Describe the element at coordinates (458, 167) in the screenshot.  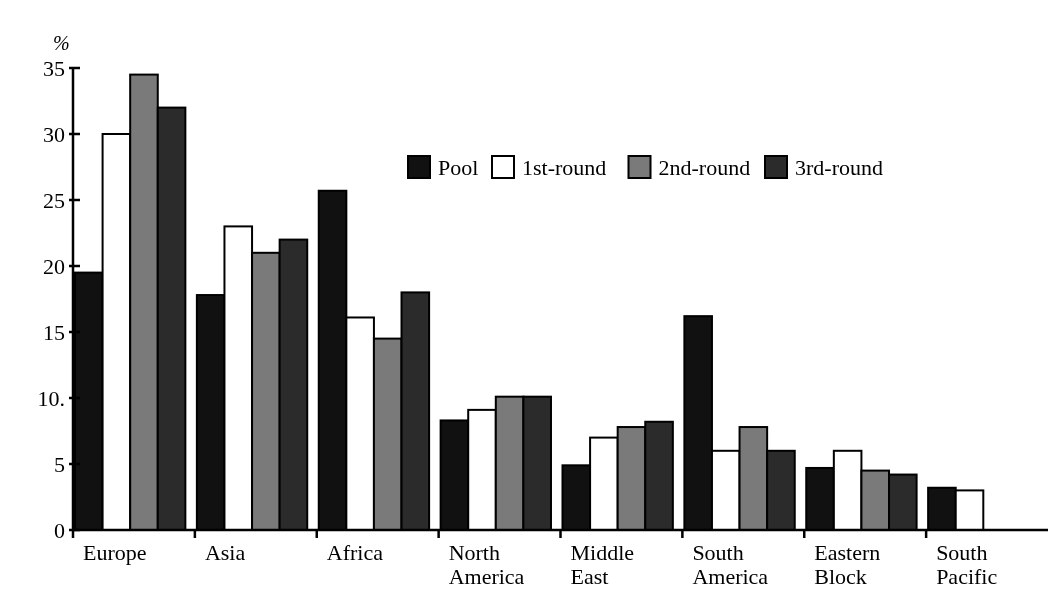
I see `legend-label: Pool` at that location.